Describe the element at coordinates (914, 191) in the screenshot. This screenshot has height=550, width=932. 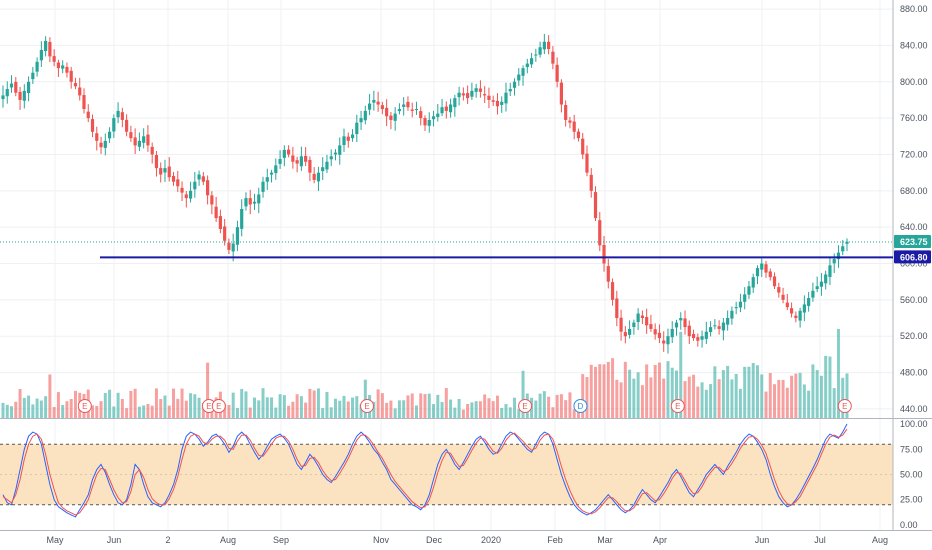
I see `price-tick-label: 680.00` at that location.